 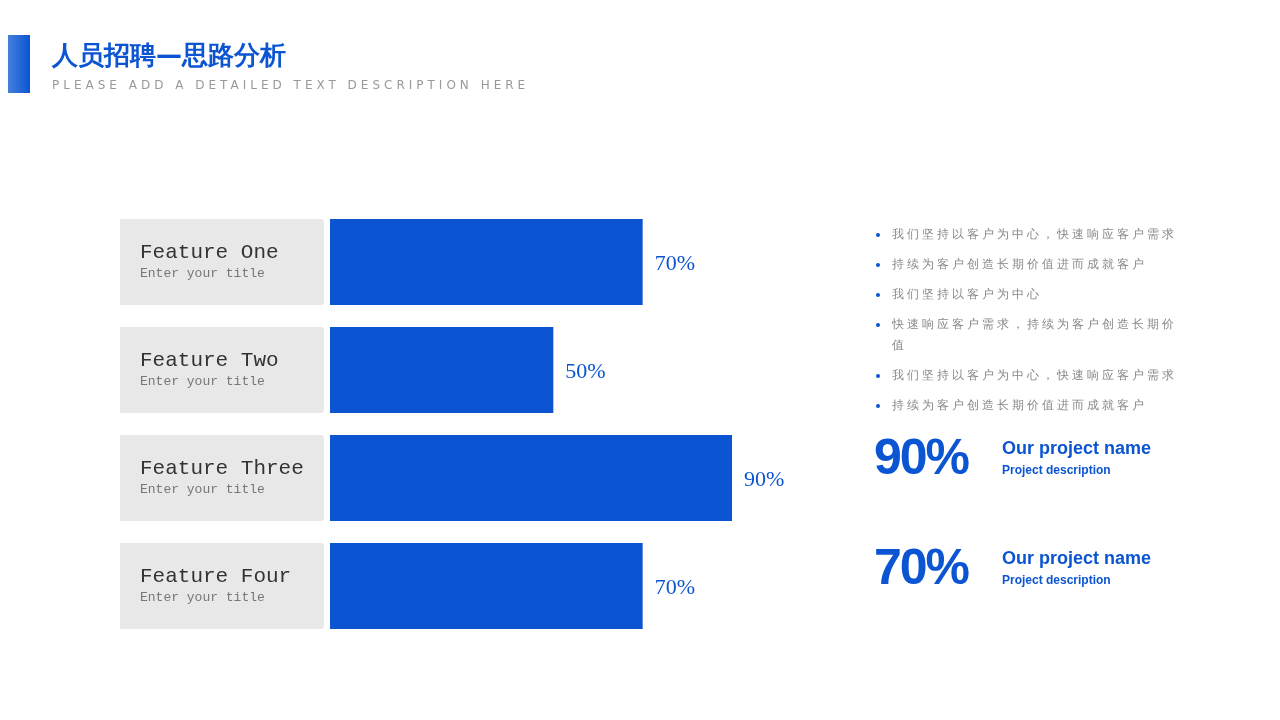 What do you see at coordinates (585, 370) in the screenshot?
I see `data-label: 50%` at bounding box center [585, 370].